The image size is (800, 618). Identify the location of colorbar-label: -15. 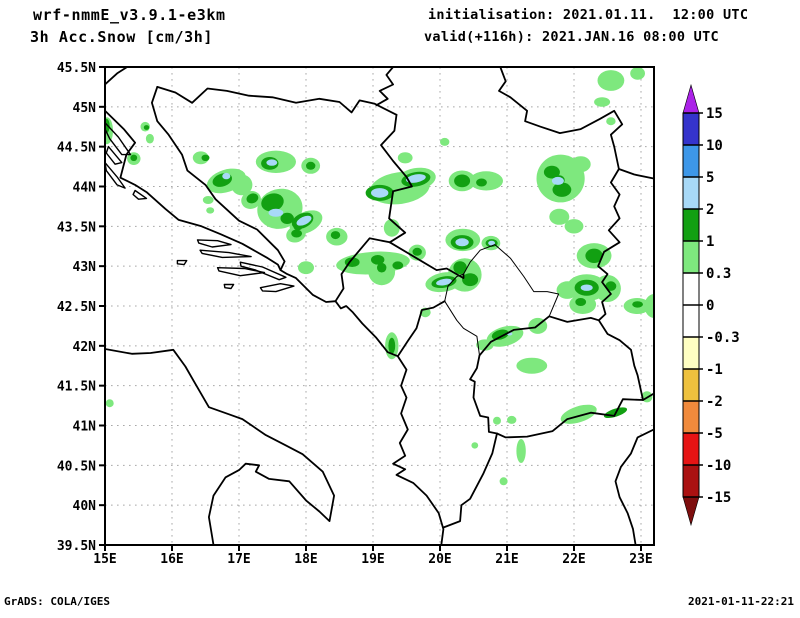
(718, 498).